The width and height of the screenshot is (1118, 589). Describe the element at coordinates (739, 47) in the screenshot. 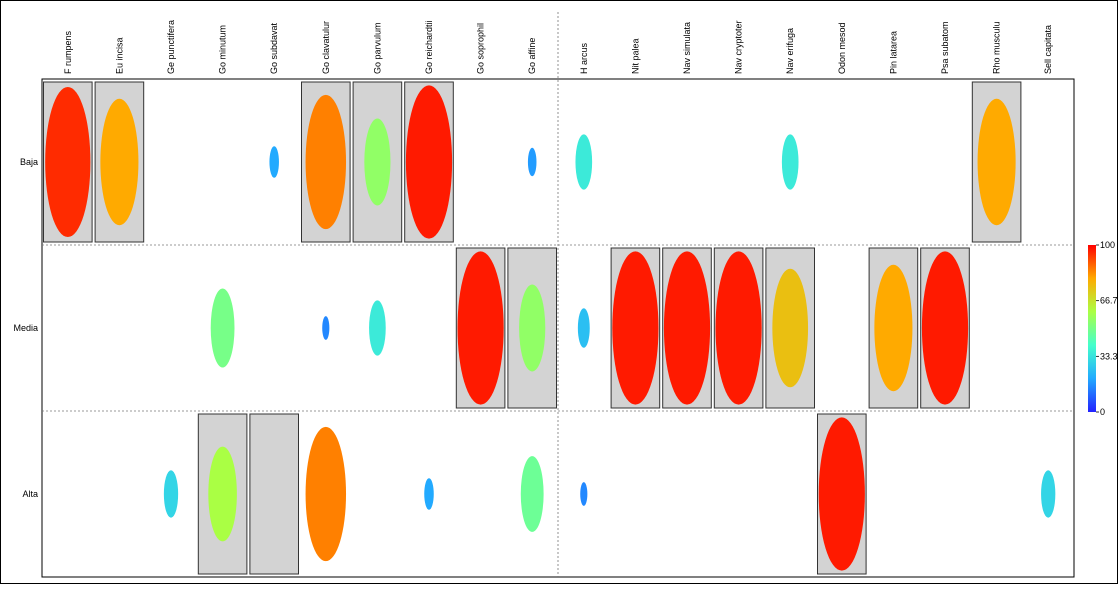

I see `column-label: Nav cryptoter` at that location.